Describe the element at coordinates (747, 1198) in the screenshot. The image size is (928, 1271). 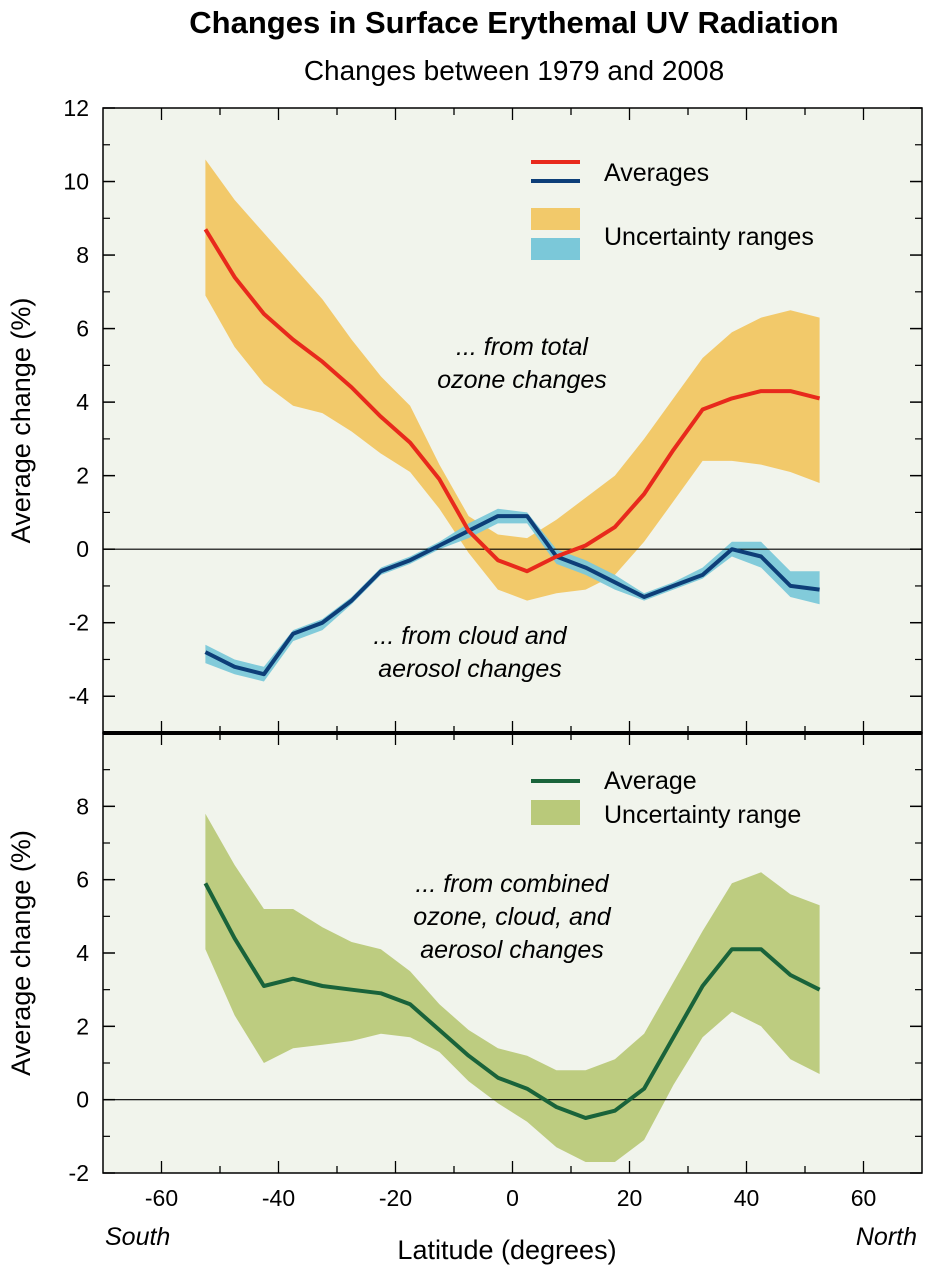
I see `x-tick-label: 40` at that location.